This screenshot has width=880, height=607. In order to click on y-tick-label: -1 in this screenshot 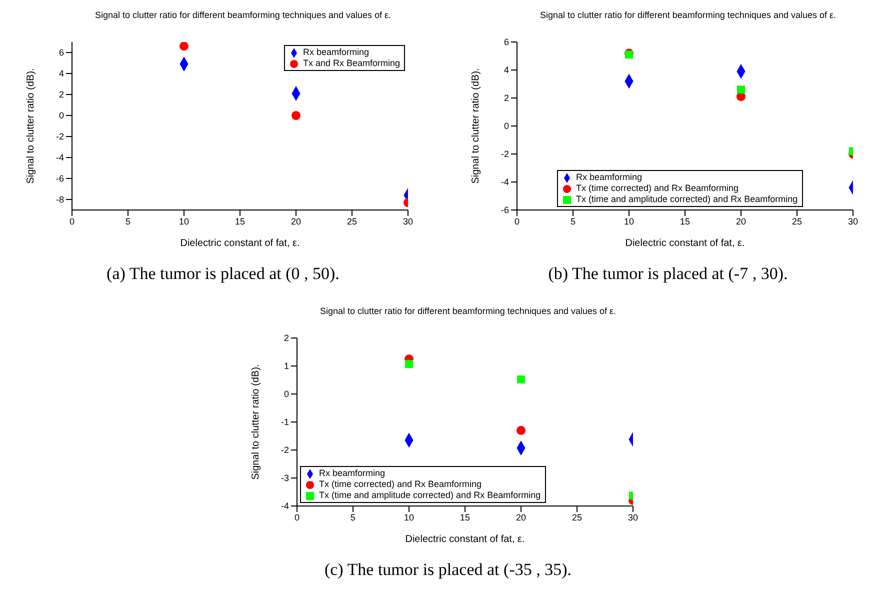, I will do `click(284, 422)`.